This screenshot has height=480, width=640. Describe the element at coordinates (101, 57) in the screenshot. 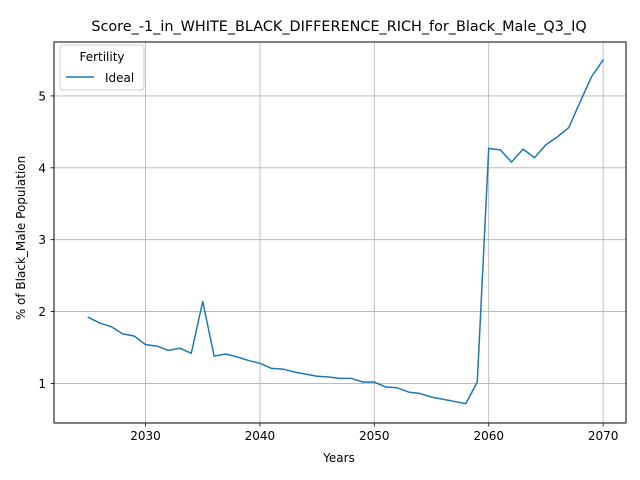

I see `legend-title: Fertility` at that location.